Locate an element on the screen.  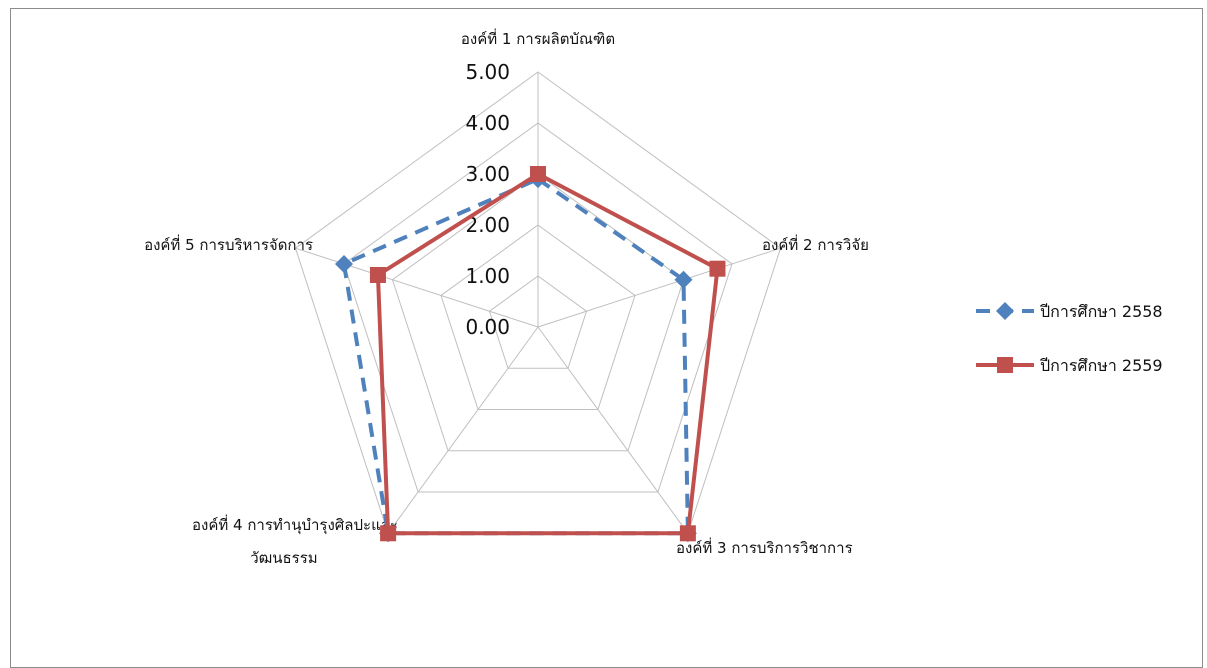
tick-label: 5.00 is located at coordinates (487, 72).